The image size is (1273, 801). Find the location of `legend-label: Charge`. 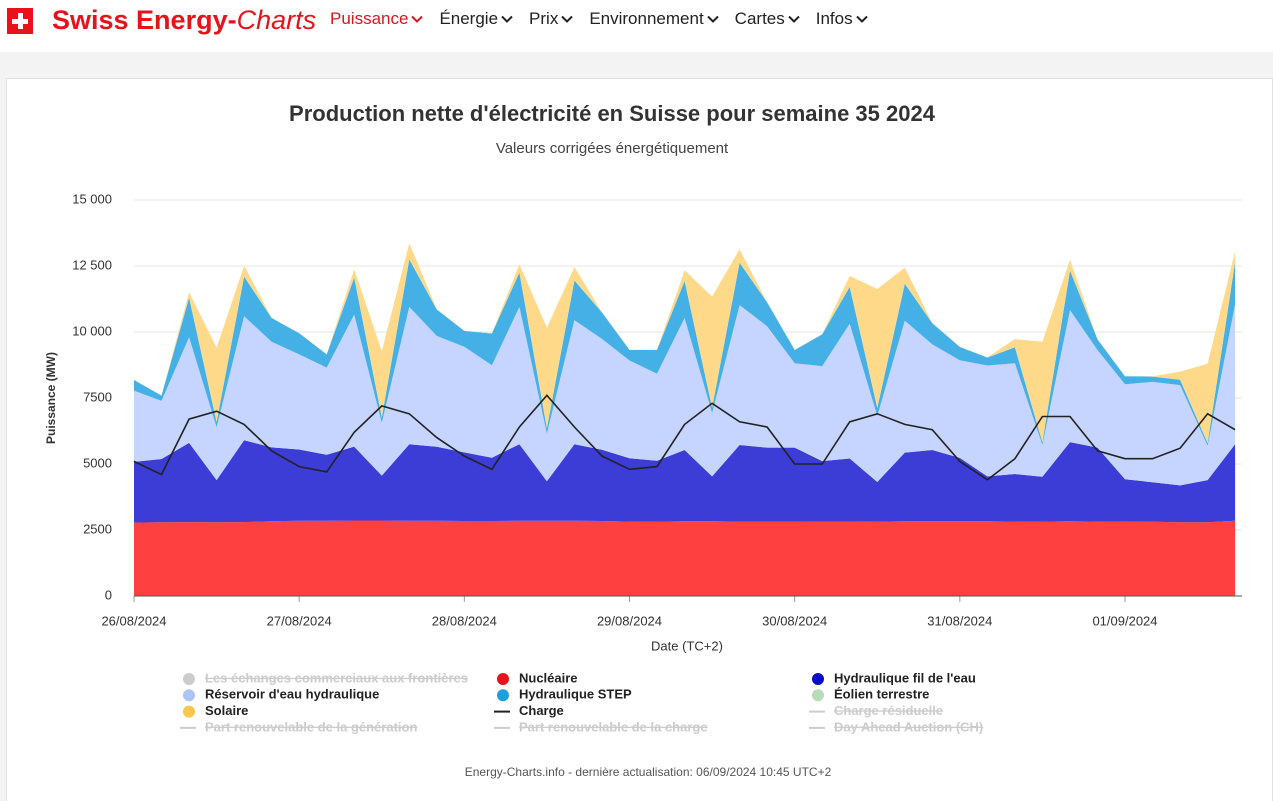

legend-label: Charge is located at coordinates (541, 710).